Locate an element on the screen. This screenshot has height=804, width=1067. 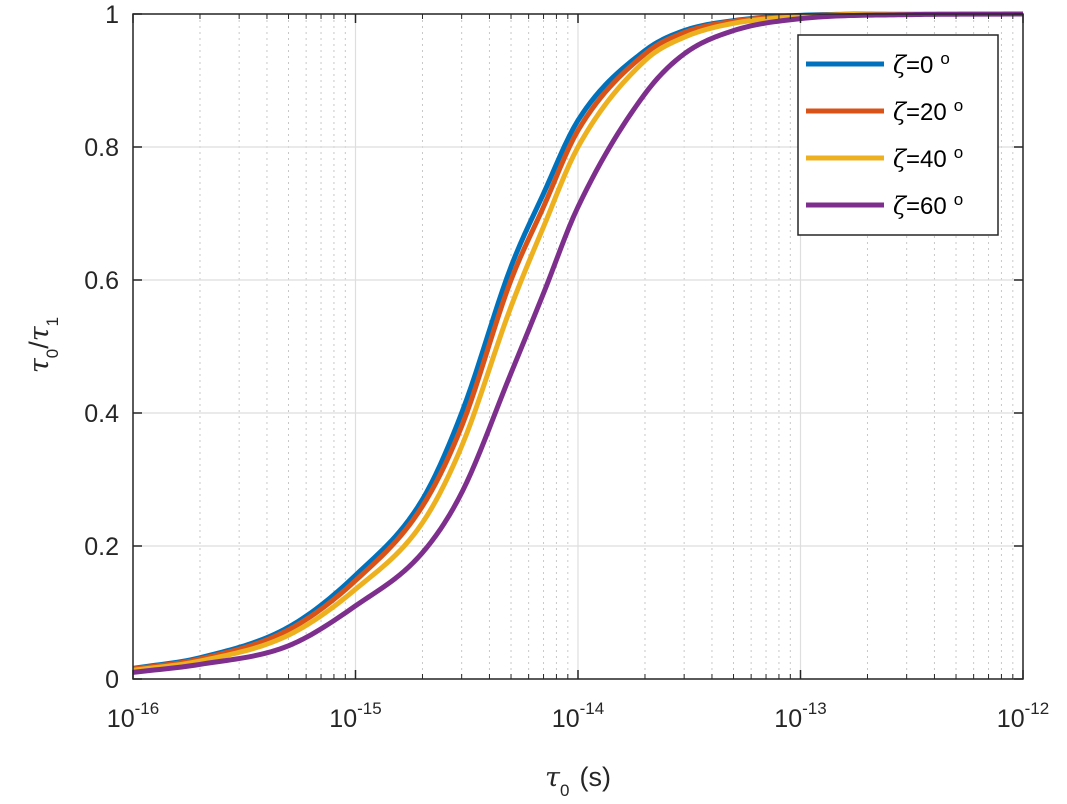
legend-entry: ζ=60 o is located at coordinates (928, 205).